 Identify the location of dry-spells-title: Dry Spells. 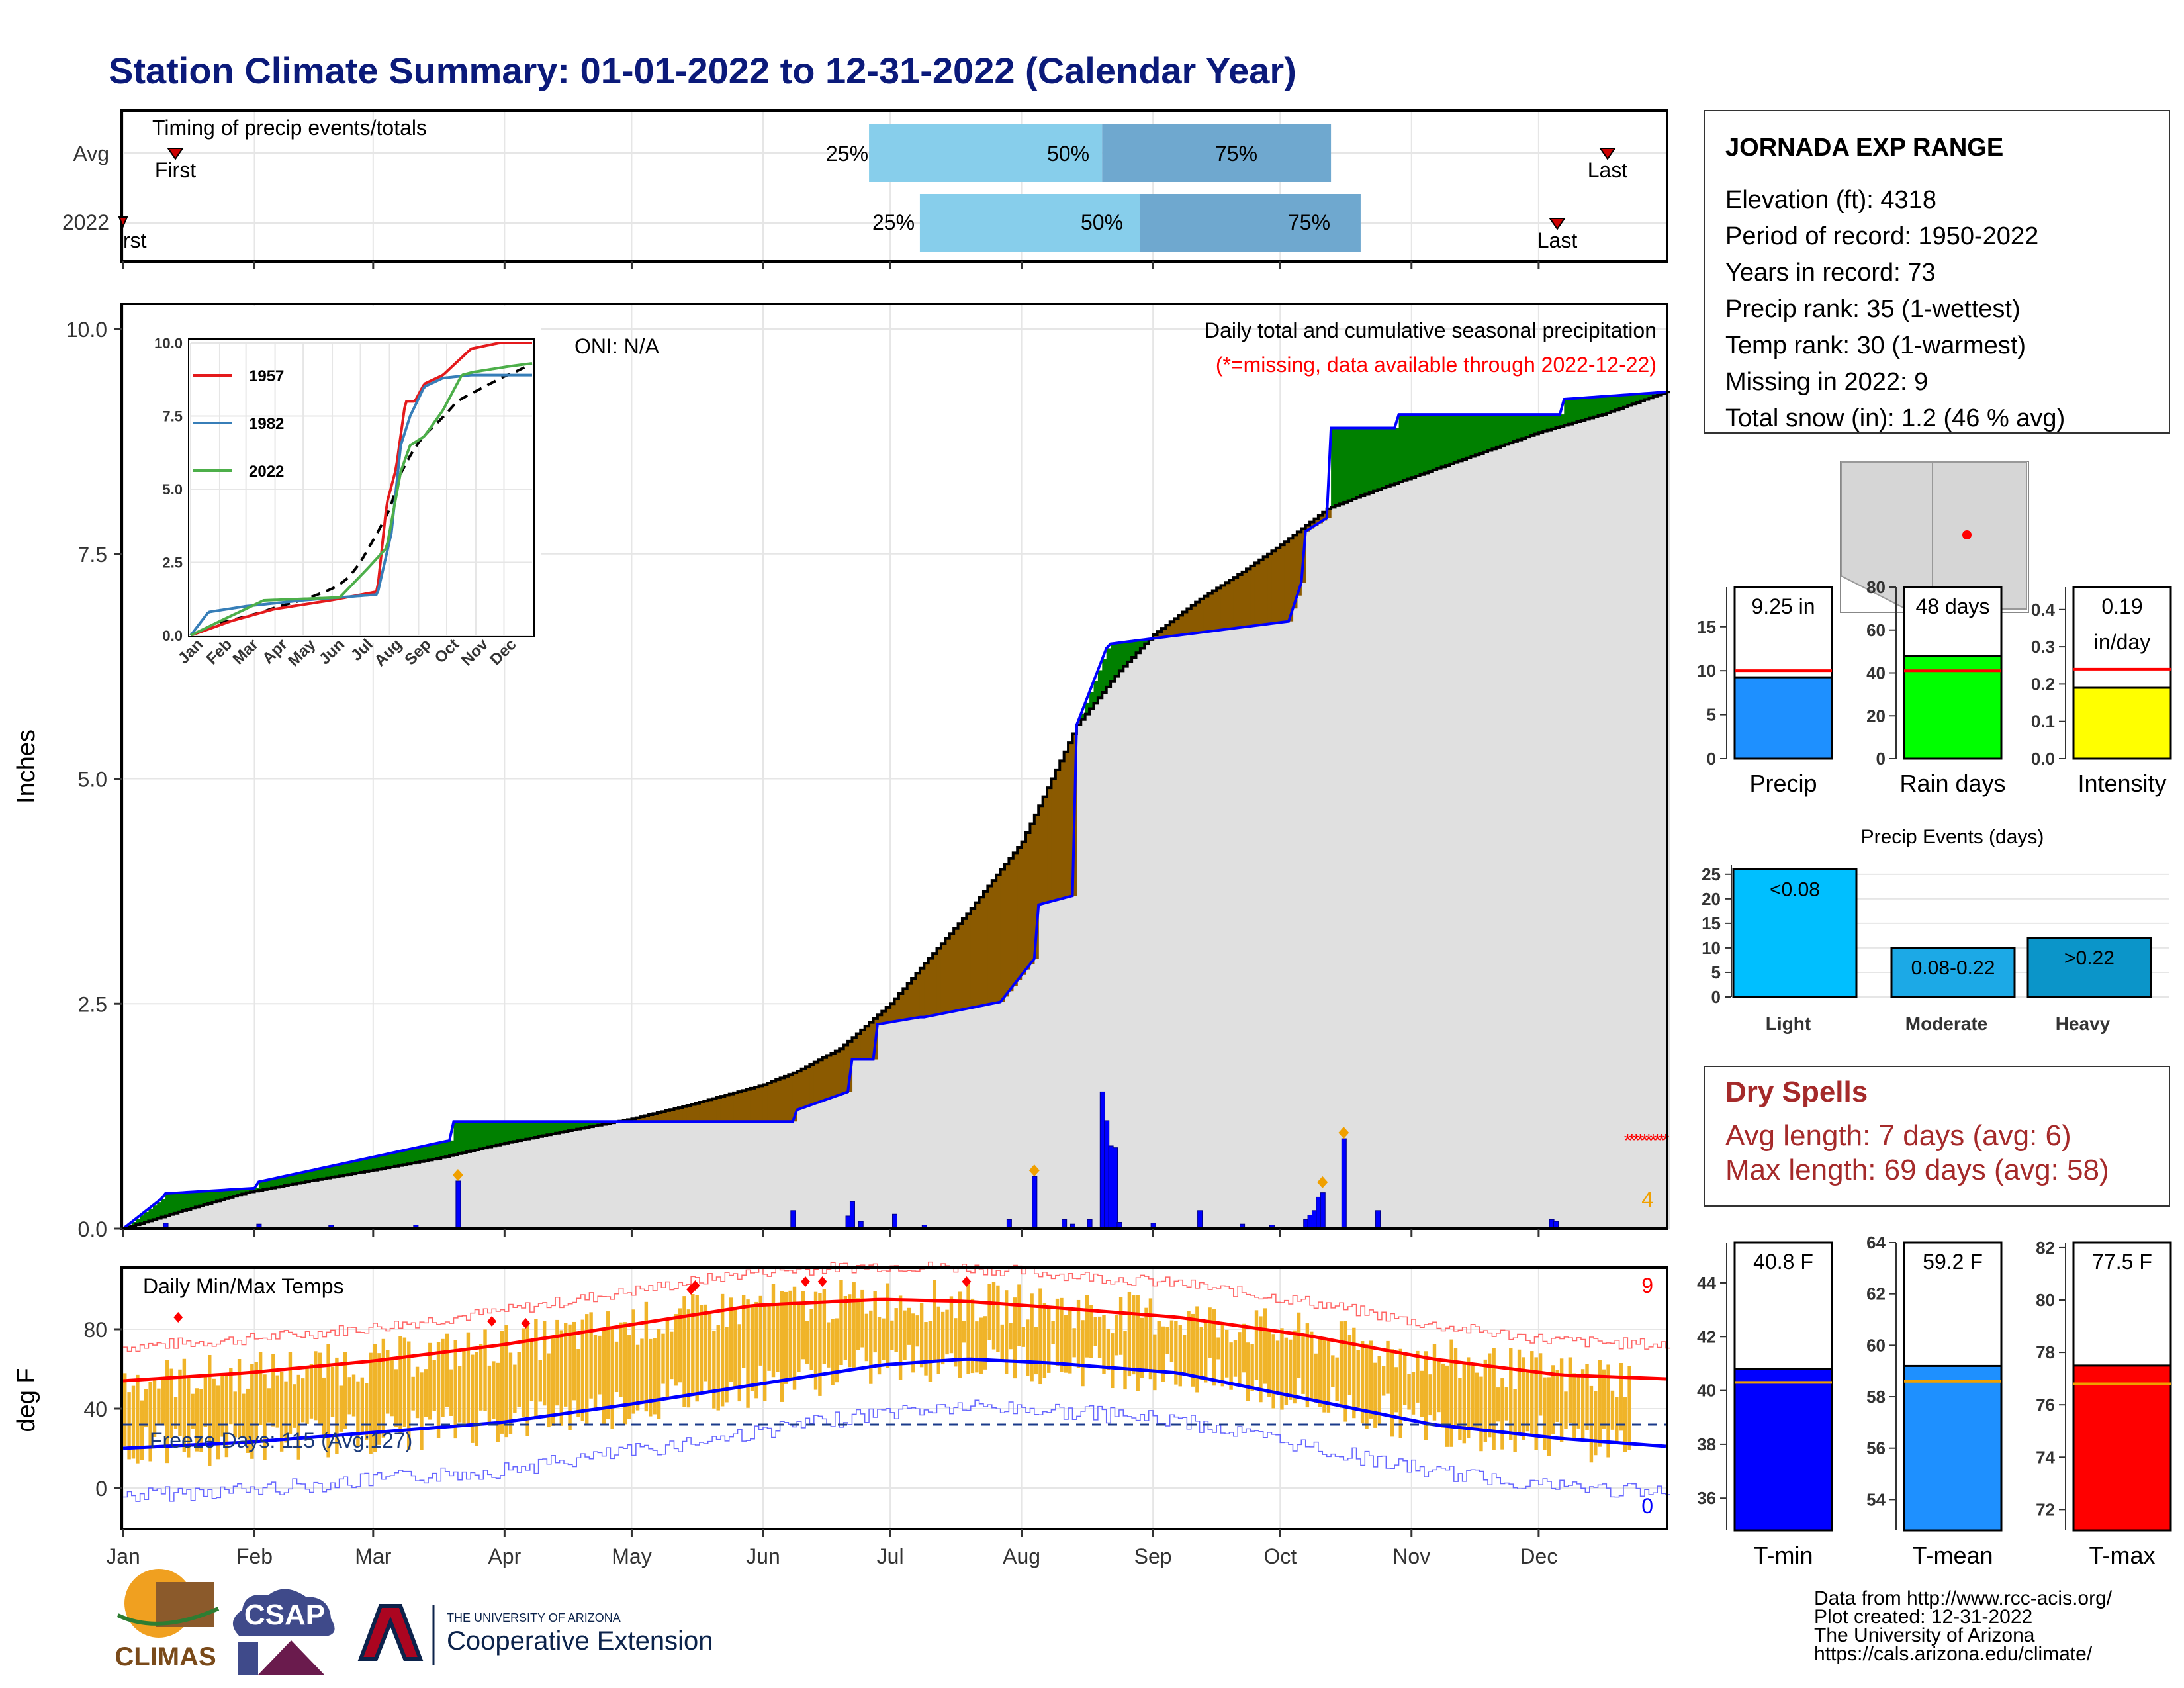
(1797, 1092).